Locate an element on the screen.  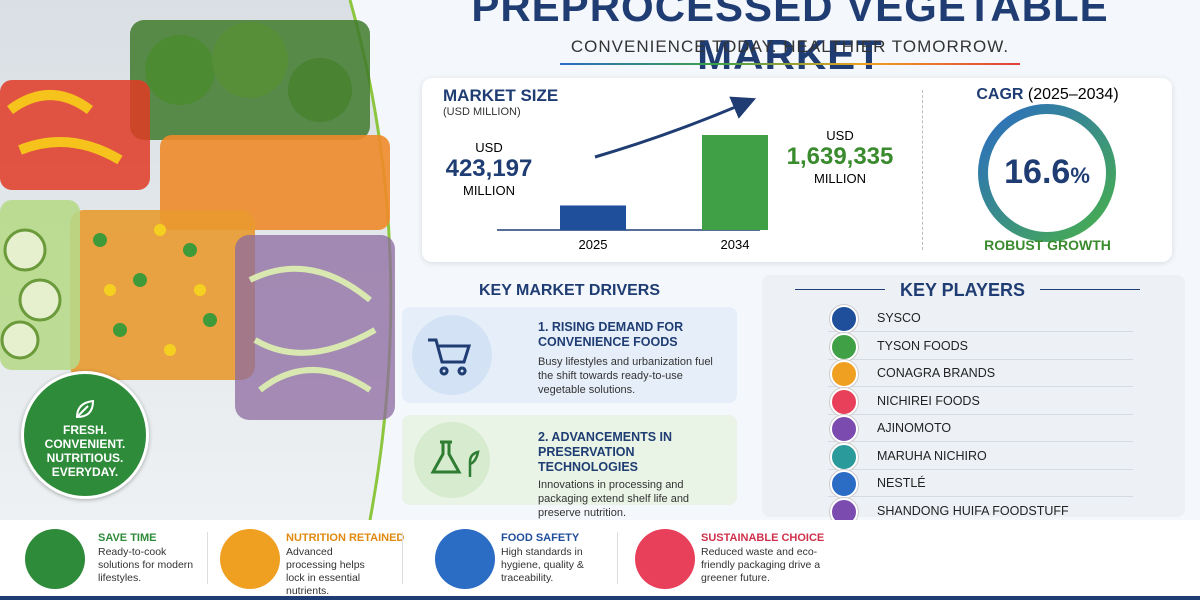
divider is located at coordinates (790, 64).